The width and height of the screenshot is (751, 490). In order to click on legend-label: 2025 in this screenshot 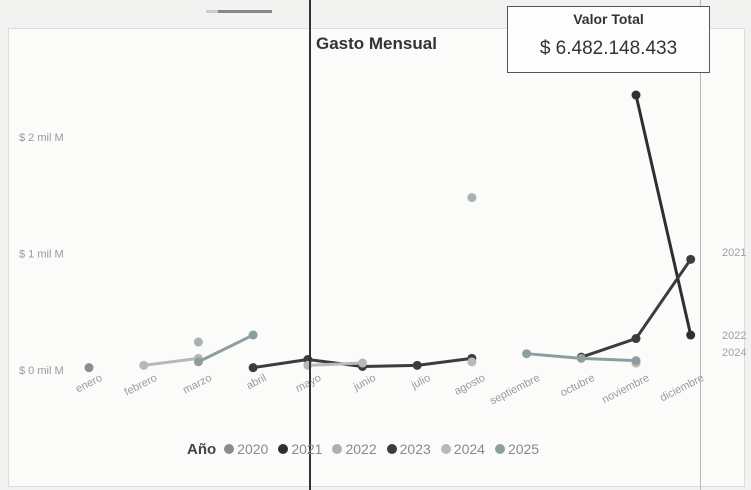, I will do `click(523, 449)`.